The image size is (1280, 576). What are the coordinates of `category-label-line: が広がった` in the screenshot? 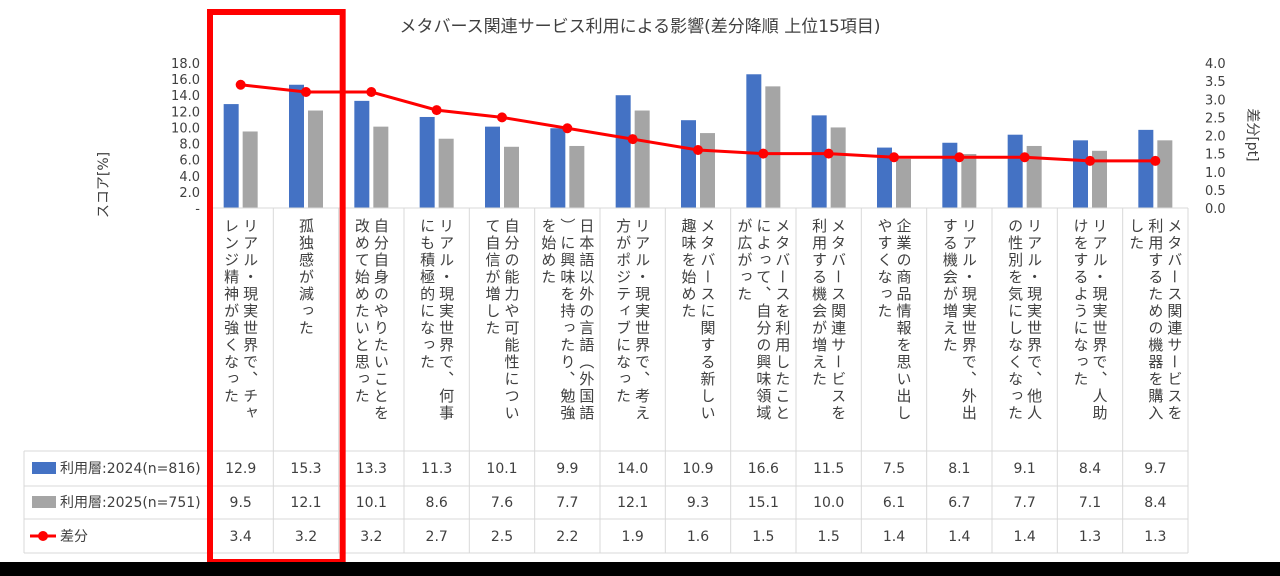 It's located at (744, 260).